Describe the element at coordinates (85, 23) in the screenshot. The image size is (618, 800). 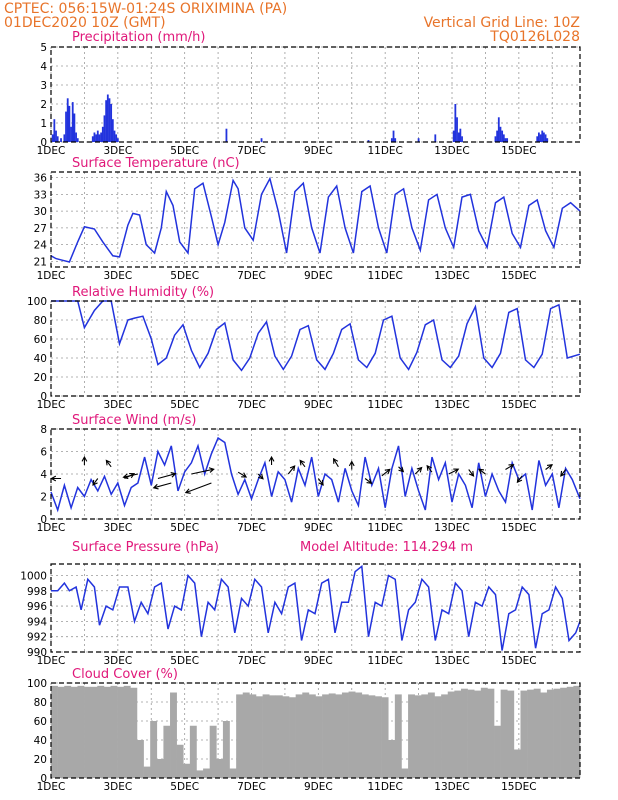
I see `header-date: 01DEC2020 10Z (GMT)` at that location.